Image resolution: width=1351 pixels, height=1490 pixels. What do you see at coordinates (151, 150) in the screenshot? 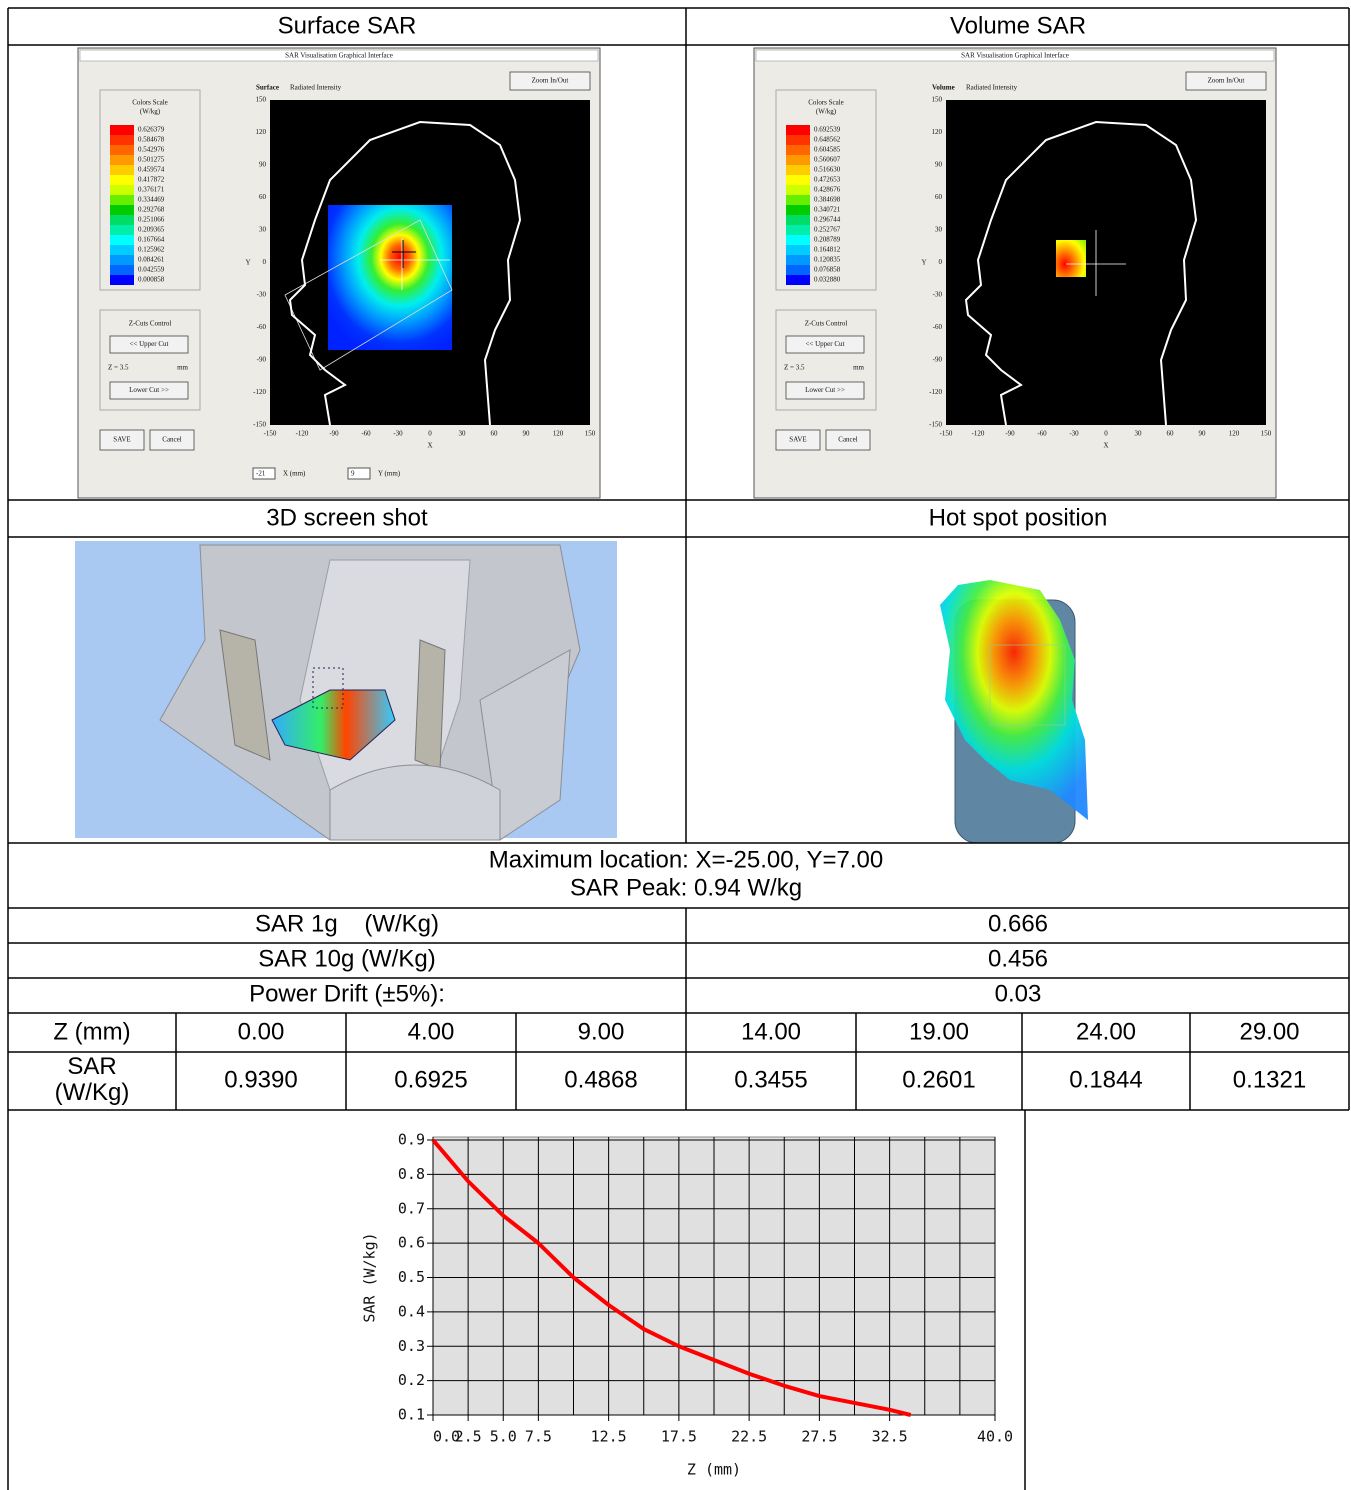
I see `color-scale-value: 0.542976` at bounding box center [151, 150].